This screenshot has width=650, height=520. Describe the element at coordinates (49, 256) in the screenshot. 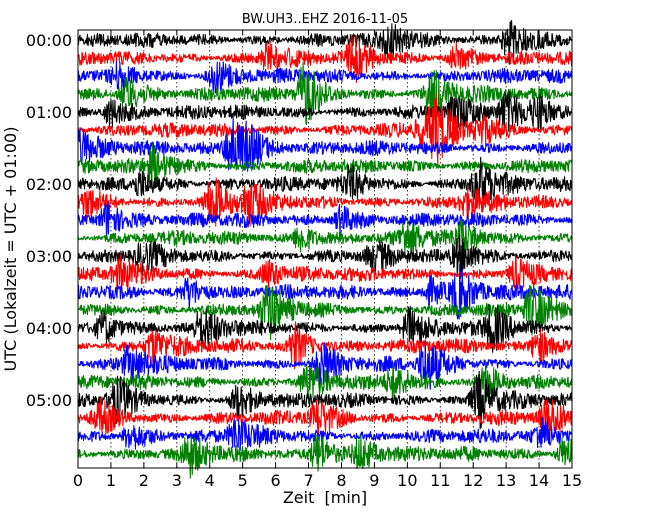

I see `y-tick-label: 03:00` at that location.